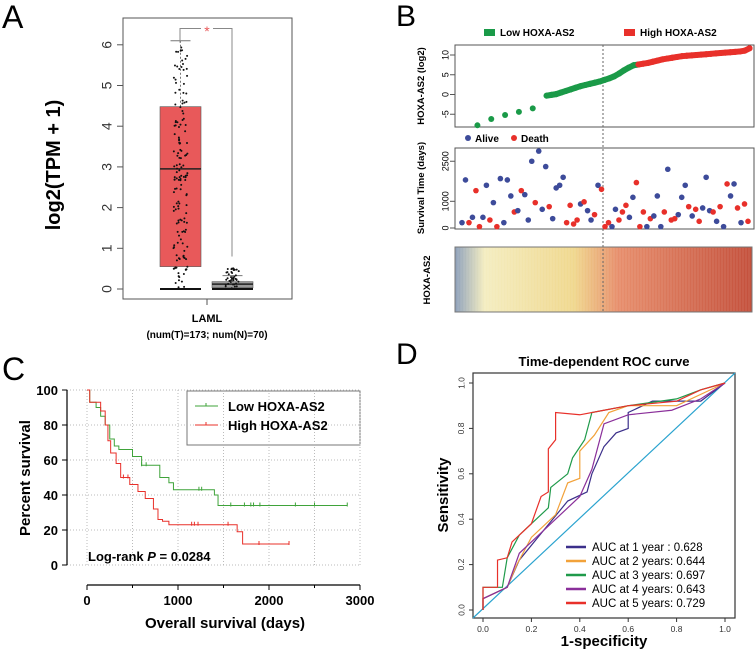 The image size is (755, 657). I want to click on x-tick-label: 1.0, so click(725, 629).